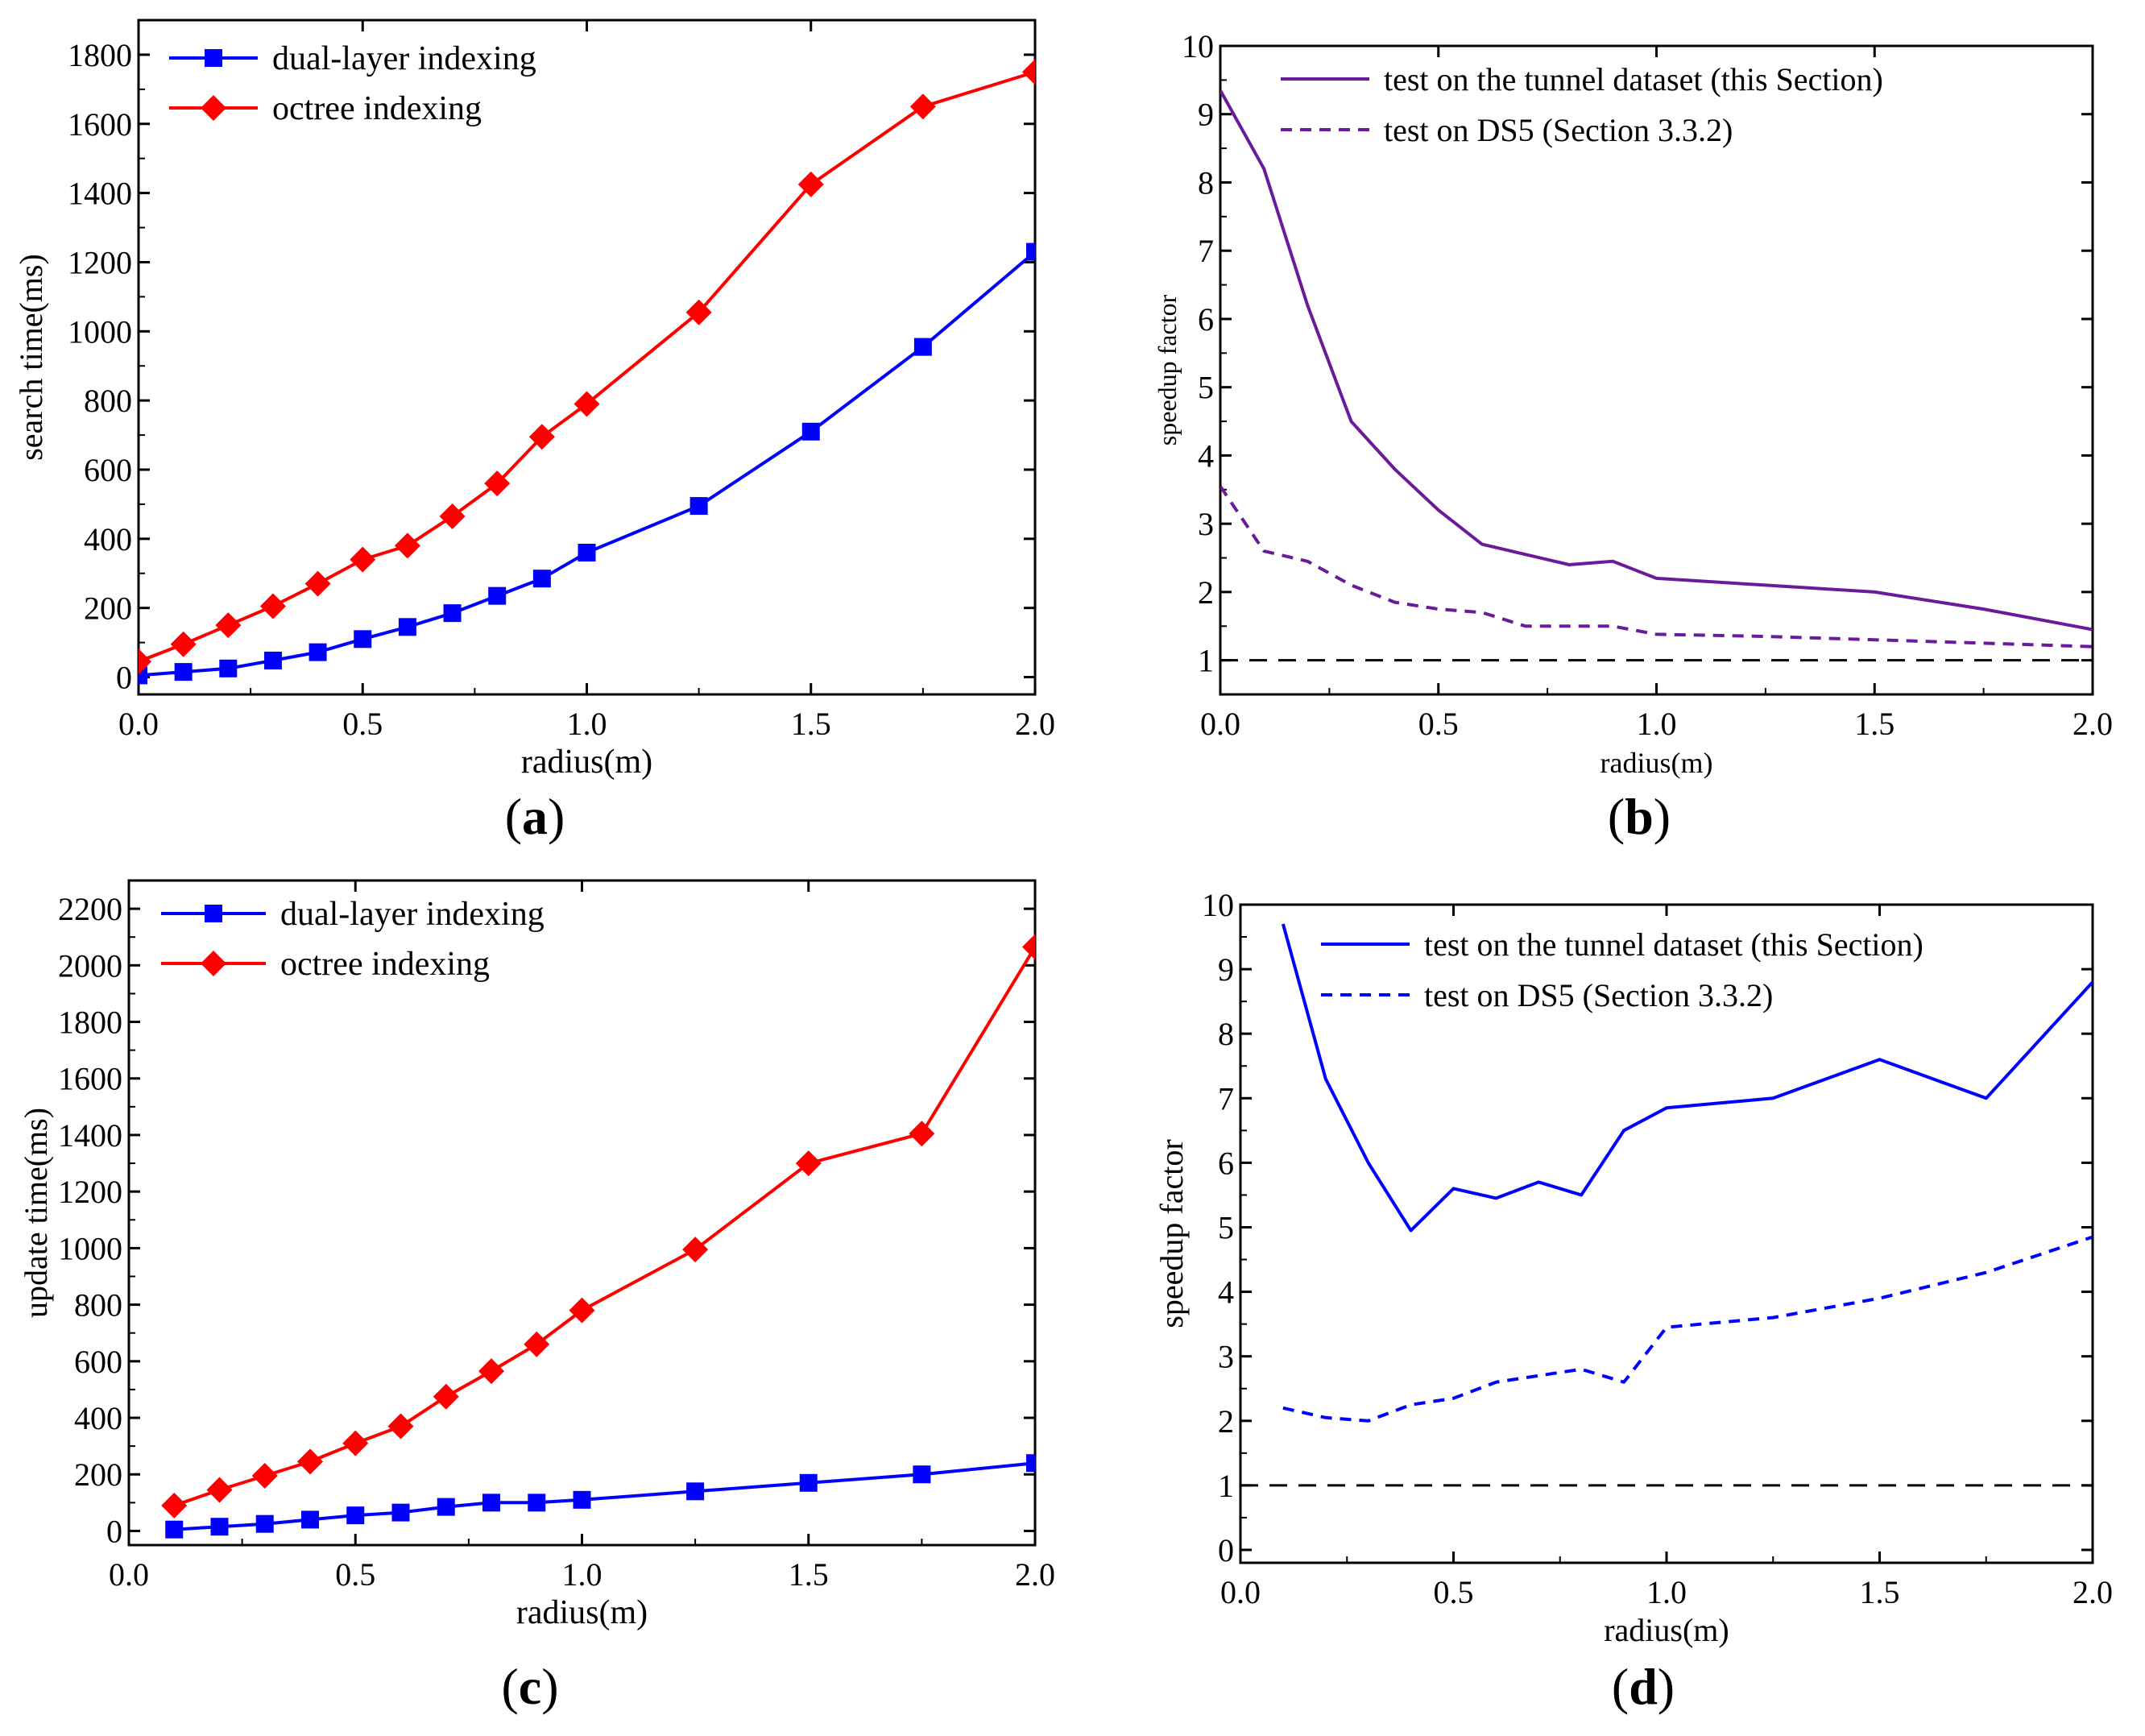 The image size is (2145, 1736). I want to click on y-tick-label: 800, so click(108, 401).